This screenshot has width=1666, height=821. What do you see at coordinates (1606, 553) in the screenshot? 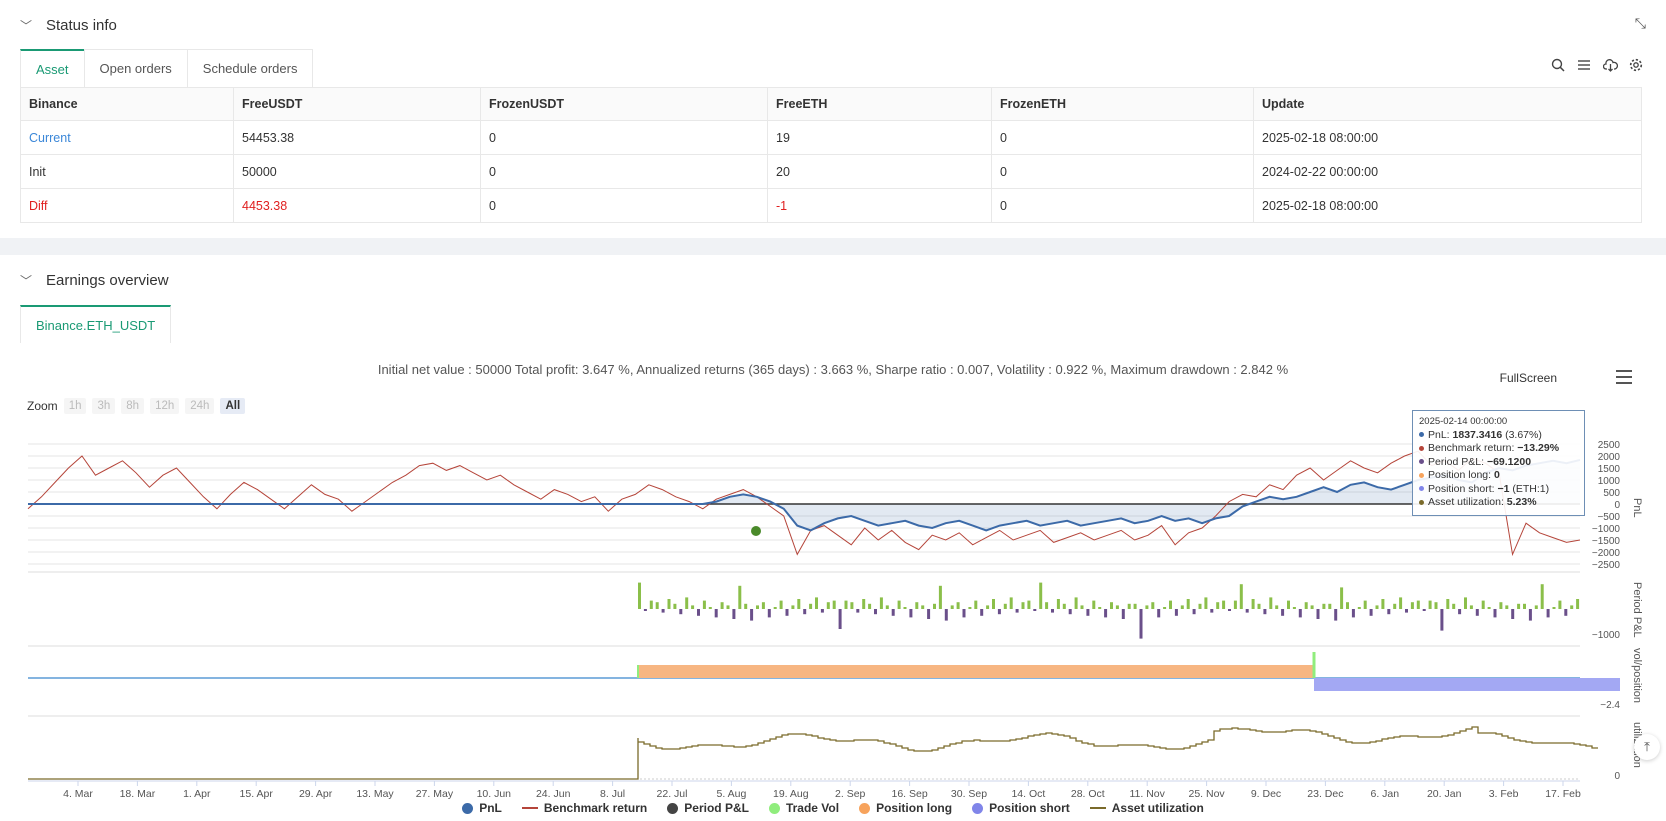
I see `y-tick-label: −2000` at bounding box center [1606, 553].